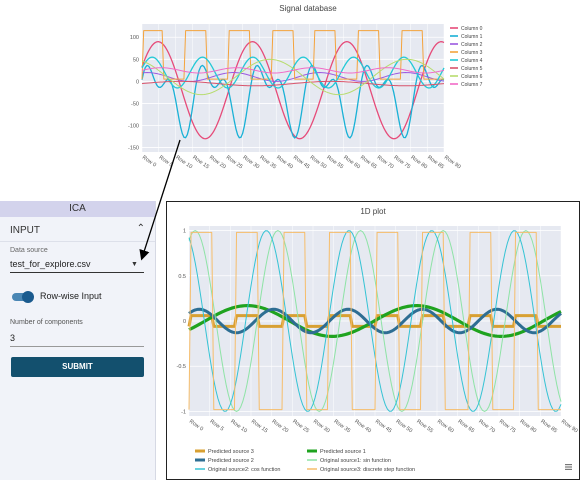  I want to click on legend-item: Predicted source 2, so click(231, 461).